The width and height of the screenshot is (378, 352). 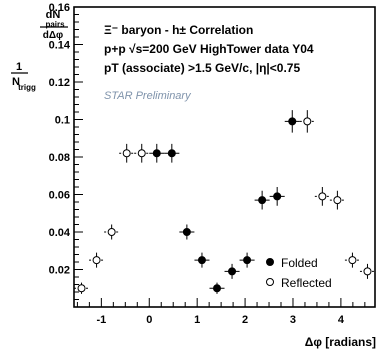 What do you see at coordinates (101, 320) in the screenshot?
I see `x-tick-label: -1` at bounding box center [101, 320].